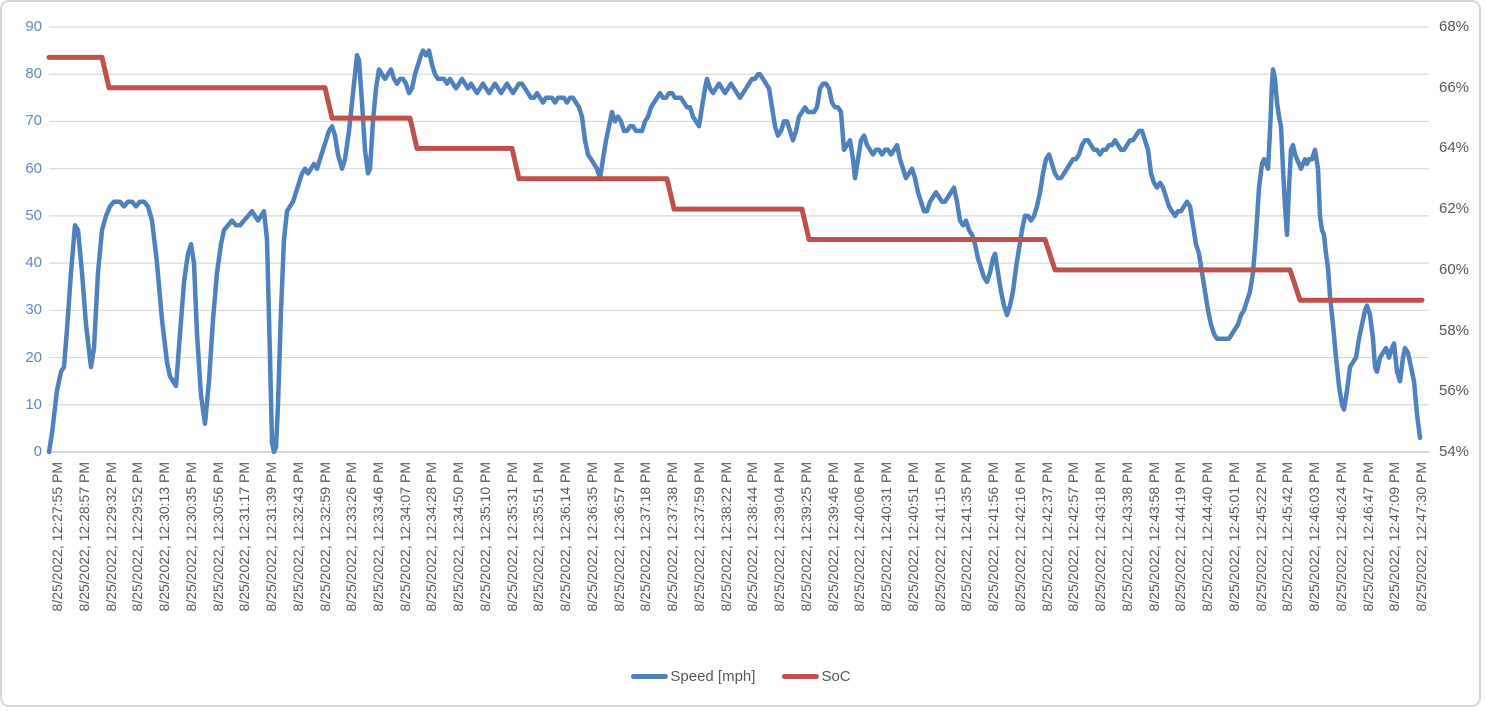  What do you see at coordinates (1454, 391) in the screenshot?
I see `y-axis-right-label: 56%` at bounding box center [1454, 391].